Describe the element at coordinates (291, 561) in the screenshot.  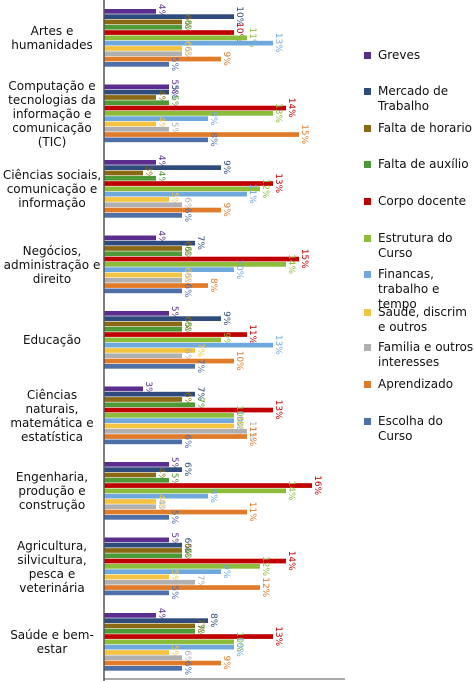
I see `value-label: 14%` at that location.